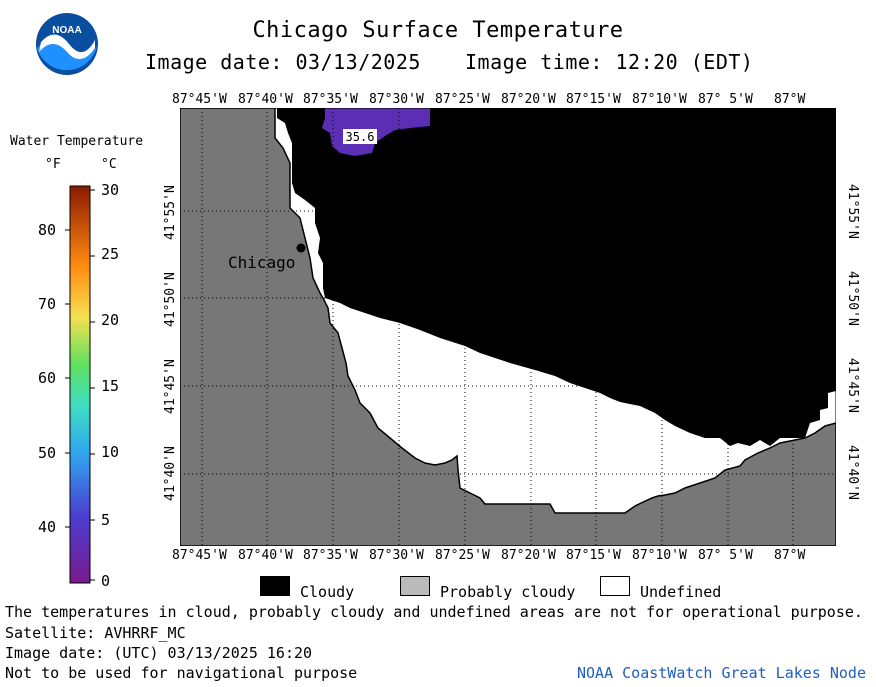 The width and height of the screenshot is (876, 687). What do you see at coordinates (852, 385) in the screenshot?
I see `lat-right-2: 41°45'N` at bounding box center [852, 385].